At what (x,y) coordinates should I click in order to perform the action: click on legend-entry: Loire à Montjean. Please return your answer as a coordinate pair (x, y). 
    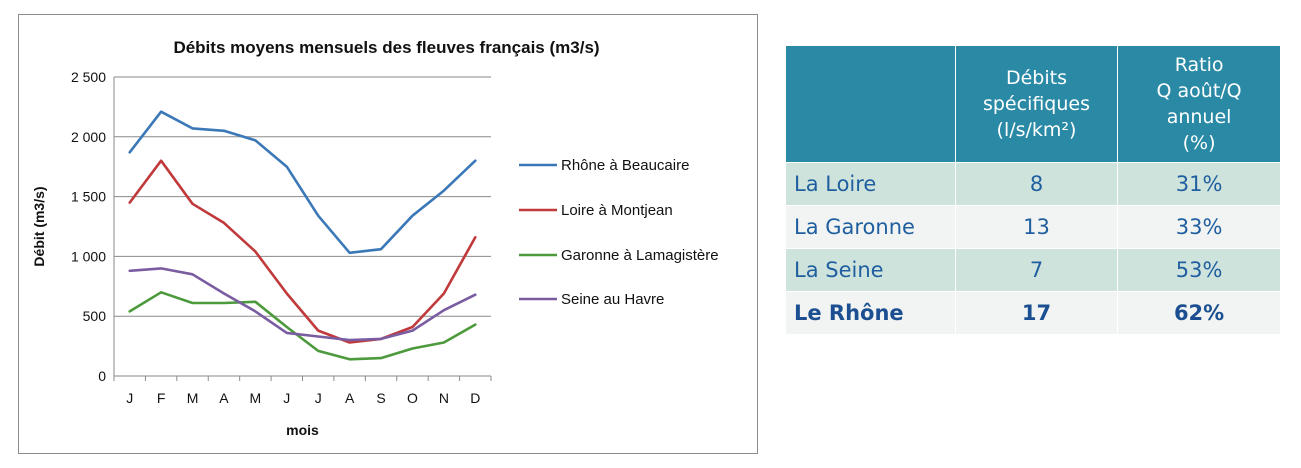
    Looking at the image, I should click on (617, 210).